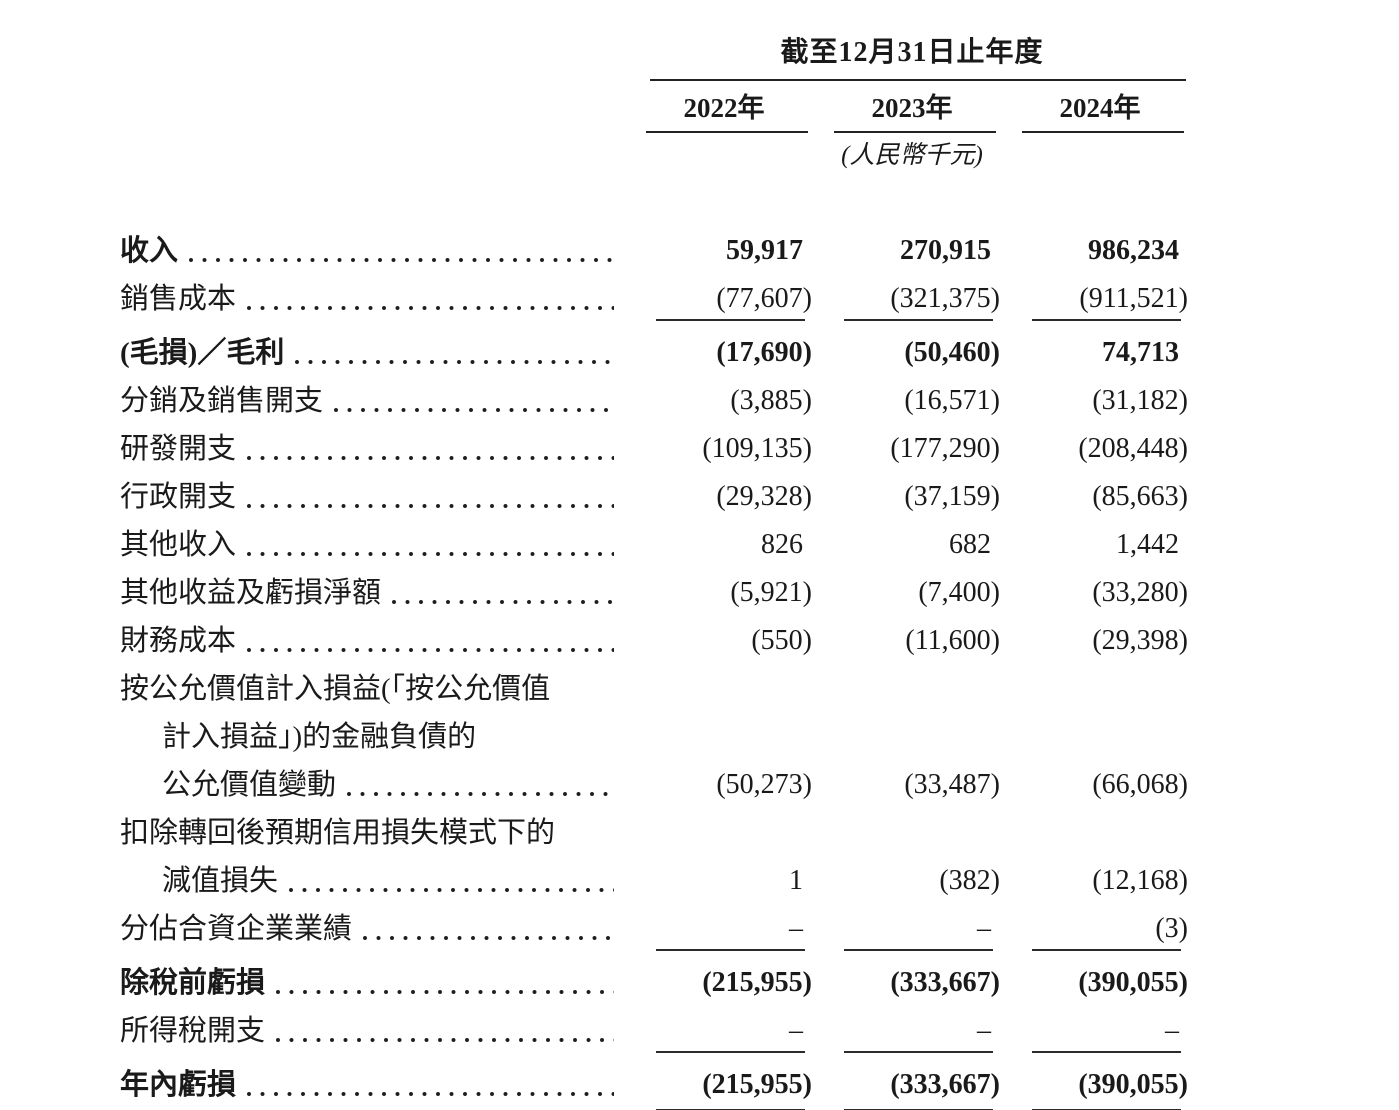 The width and height of the screenshot is (1399, 1110). Describe the element at coordinates (149, 251) in the screenshot. I see `row-label: 收入` at that location.